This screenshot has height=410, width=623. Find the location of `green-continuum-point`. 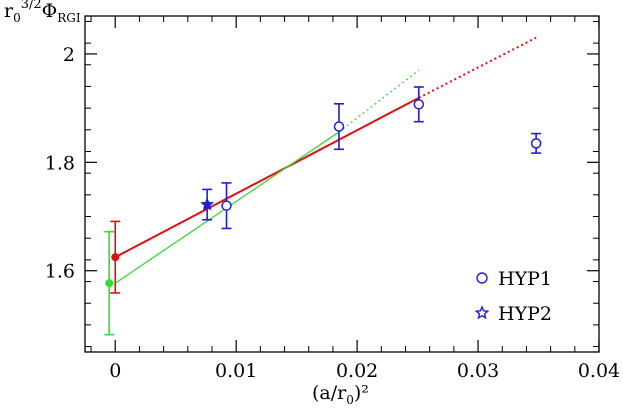

green-continuum-point is located at coordinates (109, 283).